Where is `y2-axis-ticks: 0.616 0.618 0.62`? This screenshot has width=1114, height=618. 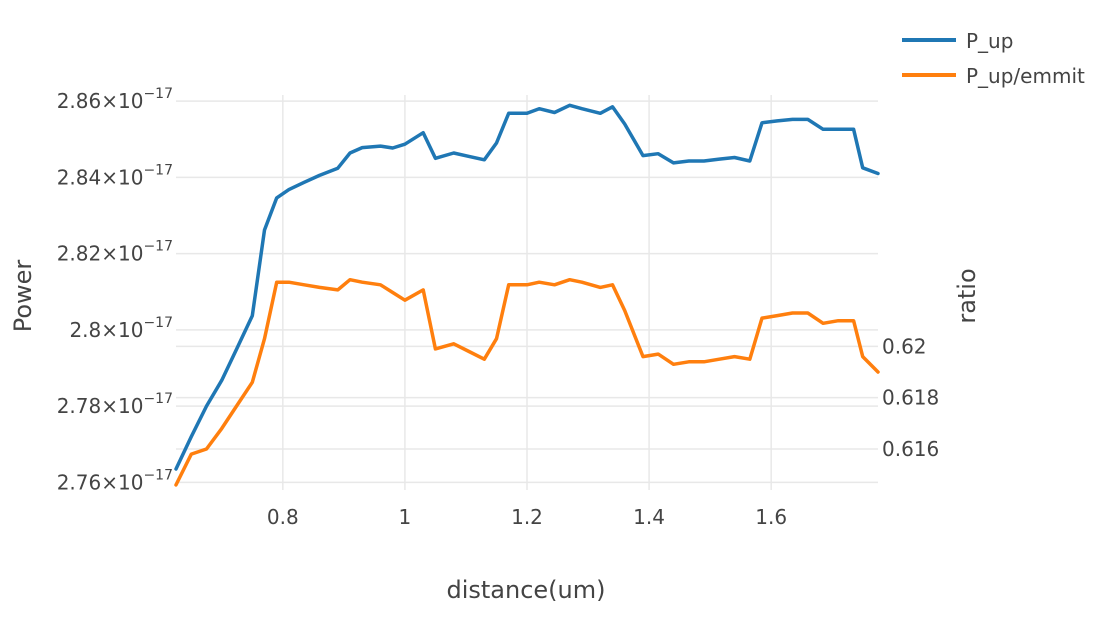
y2-axis-ticks: 0.616 0.618 0.62 is located at coordinates (910, 397).